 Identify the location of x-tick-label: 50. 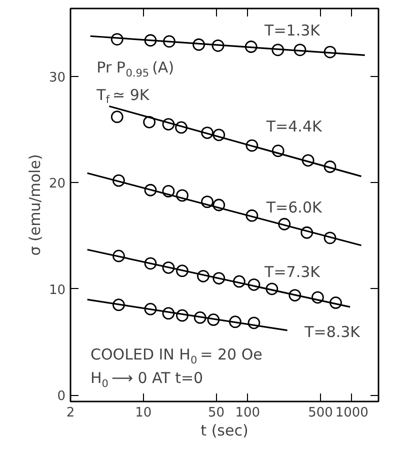
(216, 413).